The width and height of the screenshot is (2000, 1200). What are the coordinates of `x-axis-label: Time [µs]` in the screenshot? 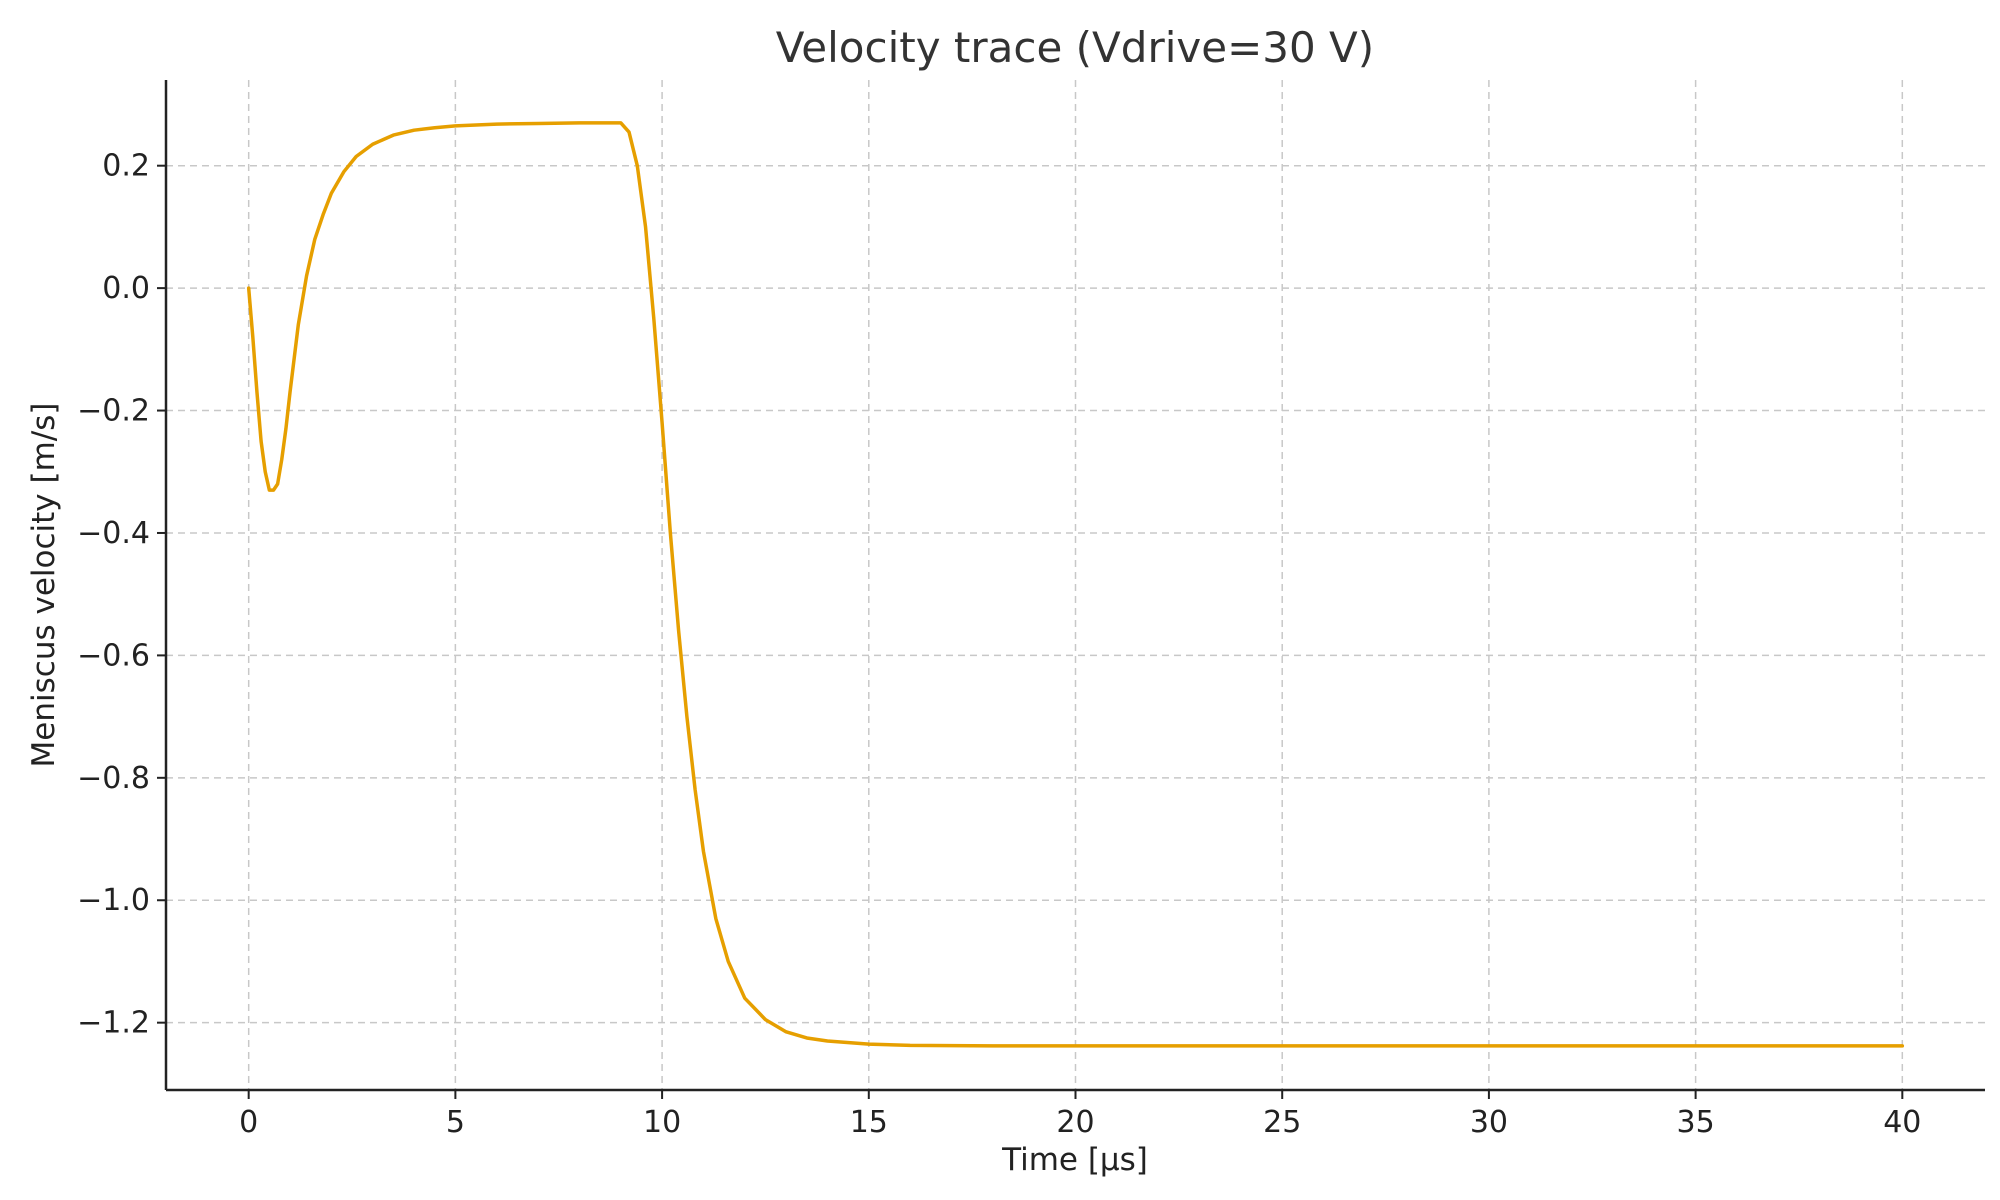 It's located at (1074, 1160).